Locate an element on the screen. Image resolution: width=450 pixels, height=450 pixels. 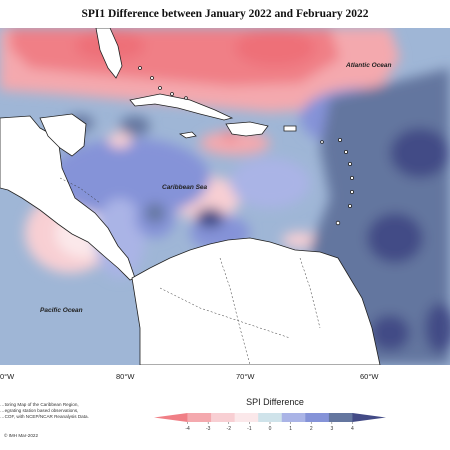
pacific-ocean-label: Pacific Ocean is located at coordinates (61, 310).